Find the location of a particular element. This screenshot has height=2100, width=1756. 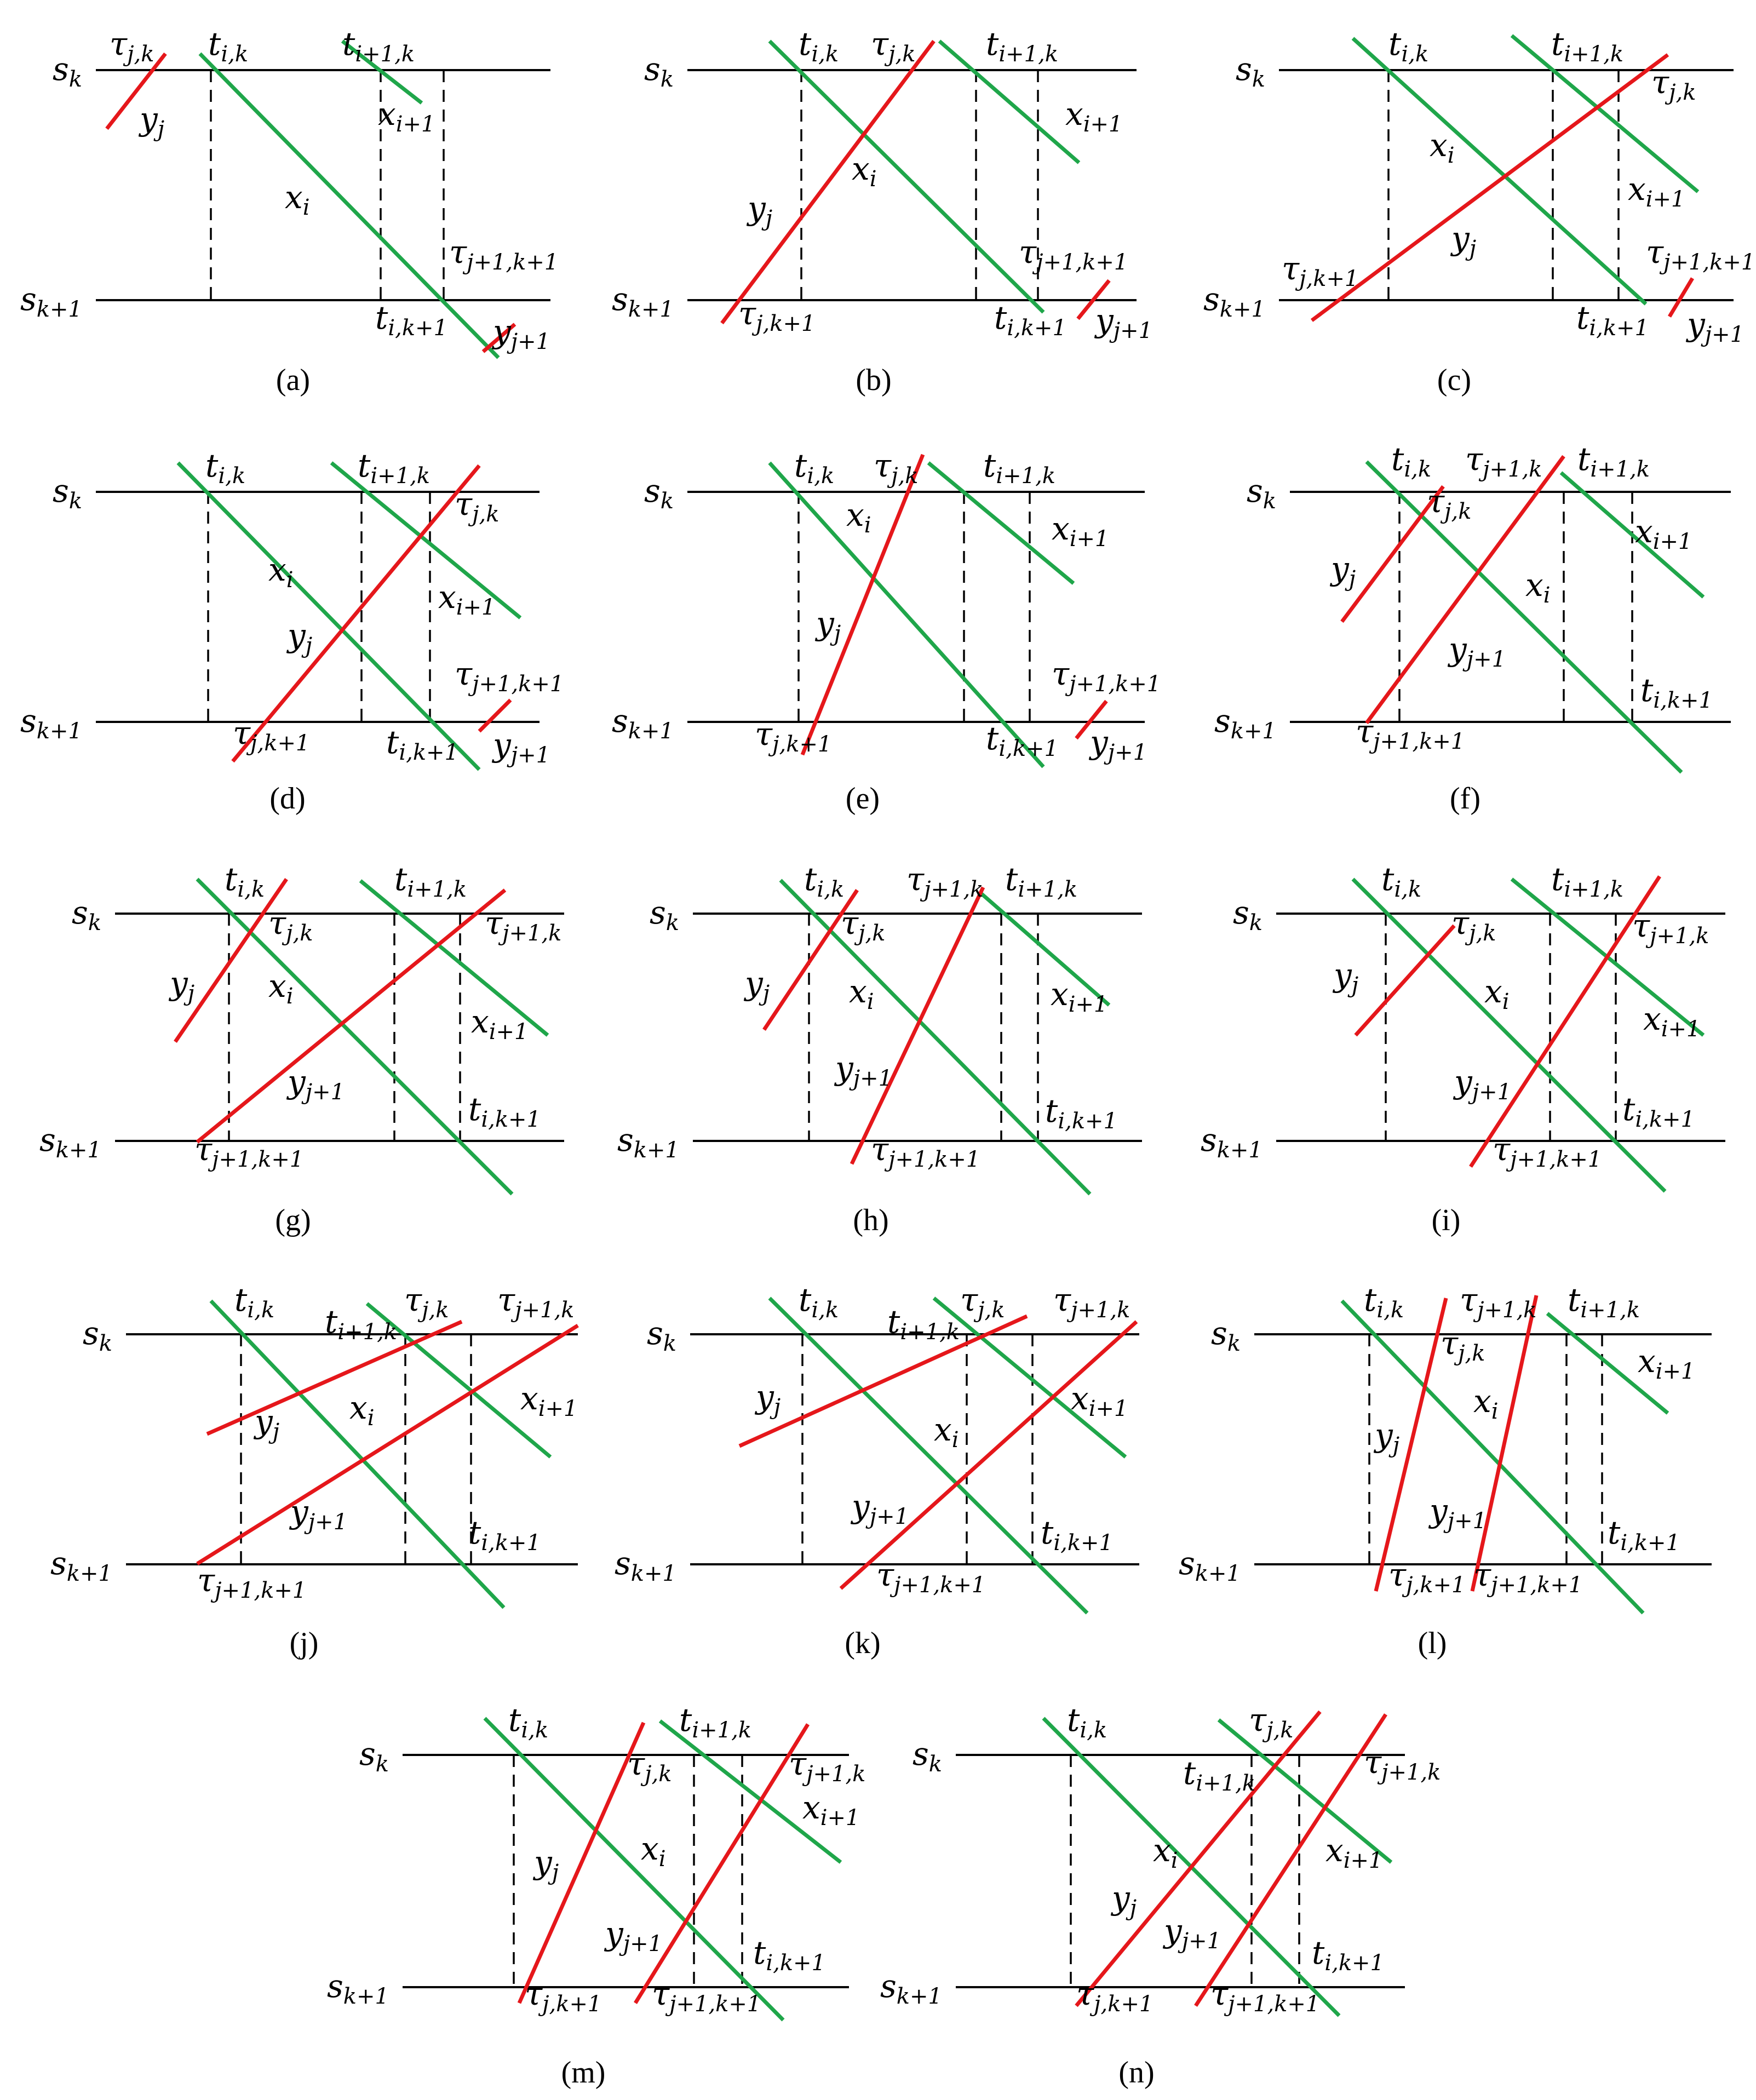

label-x-3-subscript: i is located at coordinates (290, 580).